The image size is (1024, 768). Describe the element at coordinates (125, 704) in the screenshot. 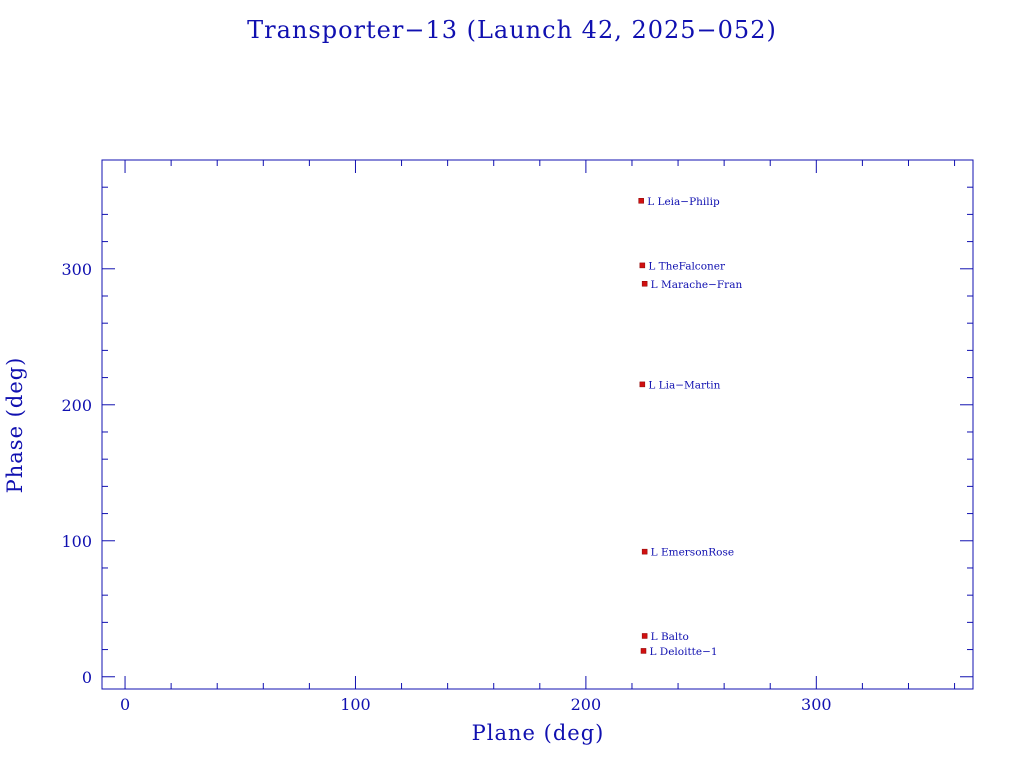

I see `x-tick-label: 0` at that location.